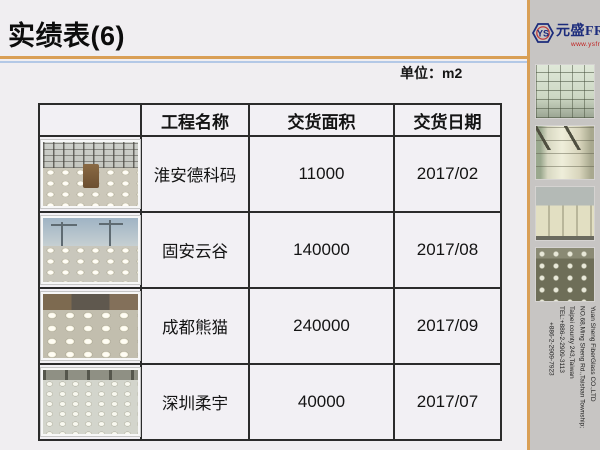 The width and height of the screenshot is (600, 450). I want to click on company-phone-1: TEL:+886-2-2909-3113, so click(561, 339).